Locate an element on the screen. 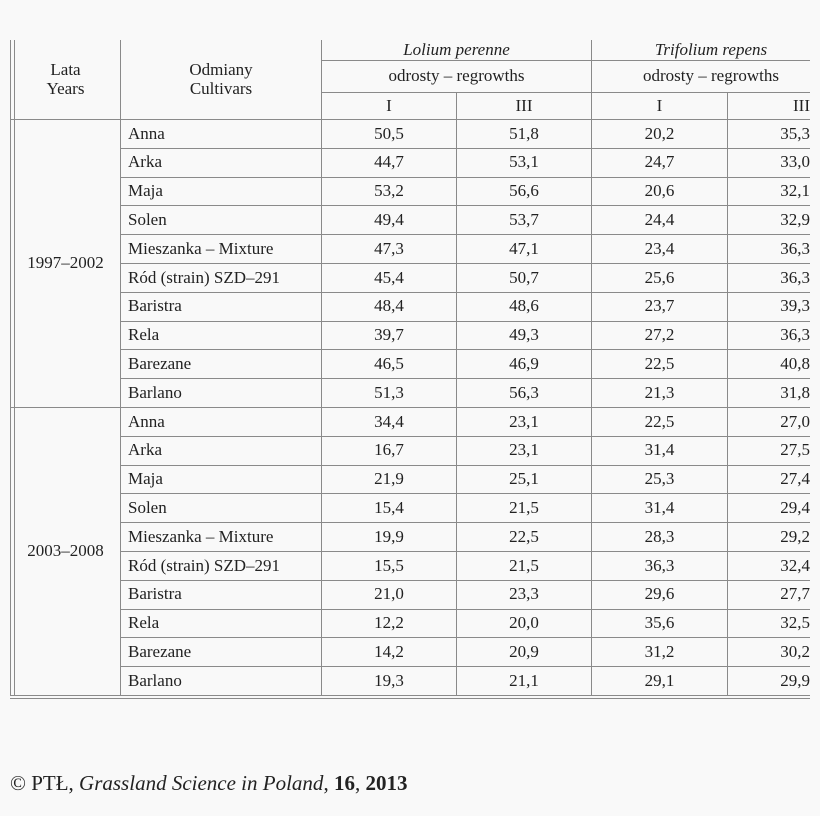  value-cell: 39,7 is located at coordinates (389, 335).